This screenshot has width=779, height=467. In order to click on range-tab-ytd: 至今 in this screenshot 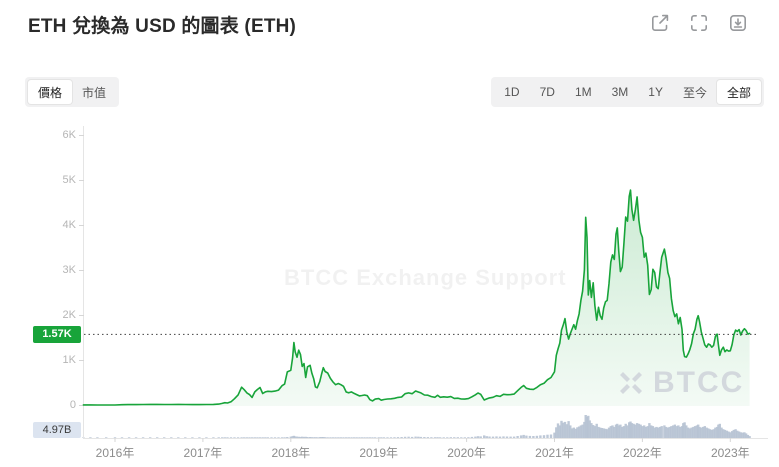, I will do `click(694, 92)`.